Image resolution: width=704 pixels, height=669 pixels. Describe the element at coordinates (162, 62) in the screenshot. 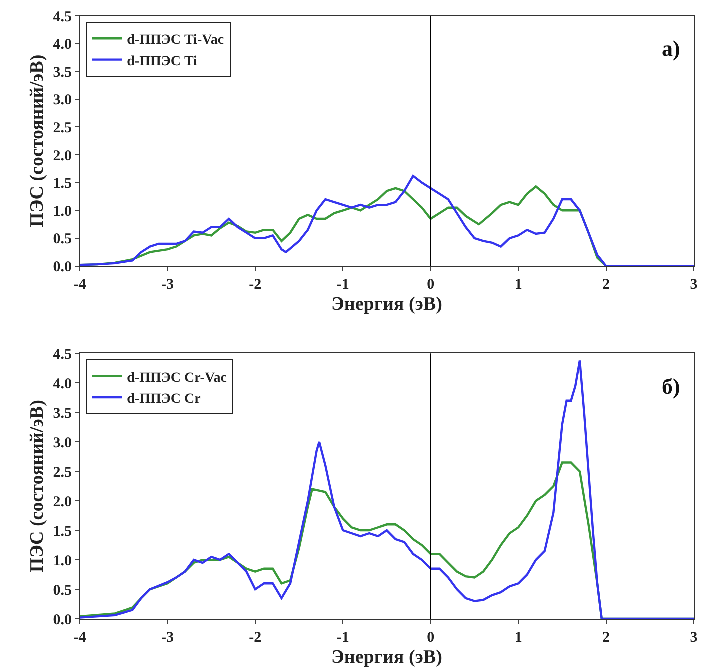

I see `legend-label: d-ППЭС Ti` at that location.